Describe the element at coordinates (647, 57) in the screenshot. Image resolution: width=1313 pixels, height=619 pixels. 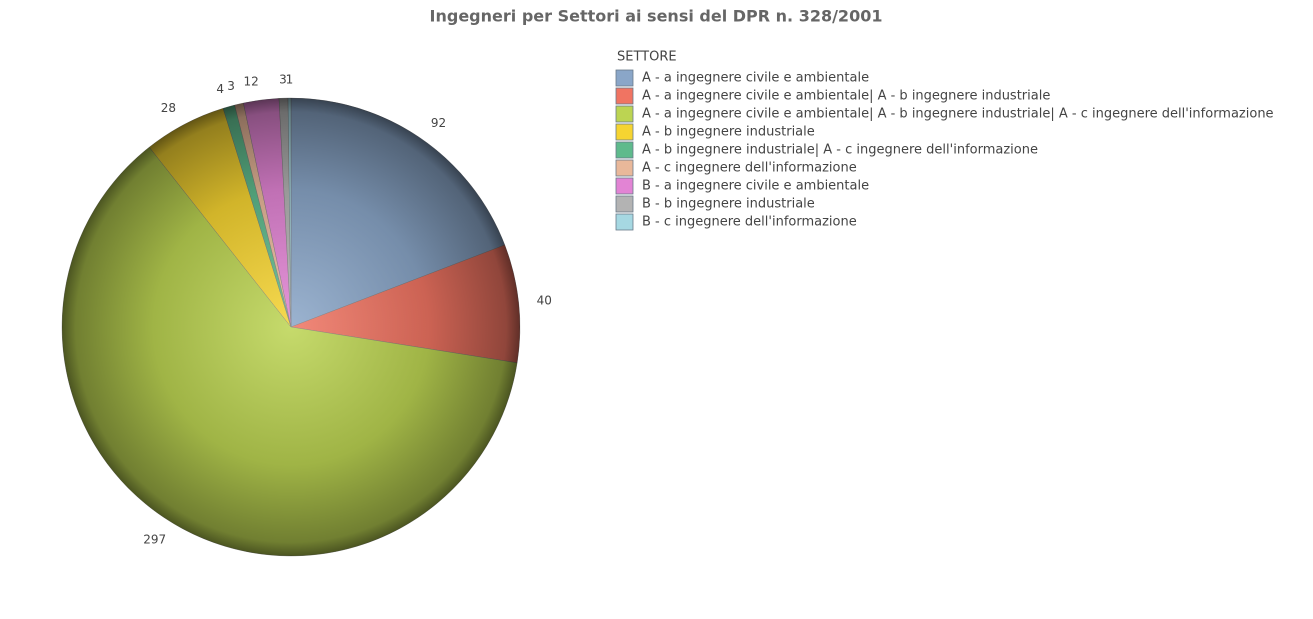
I see `legend-title: SETTORE` at that location.